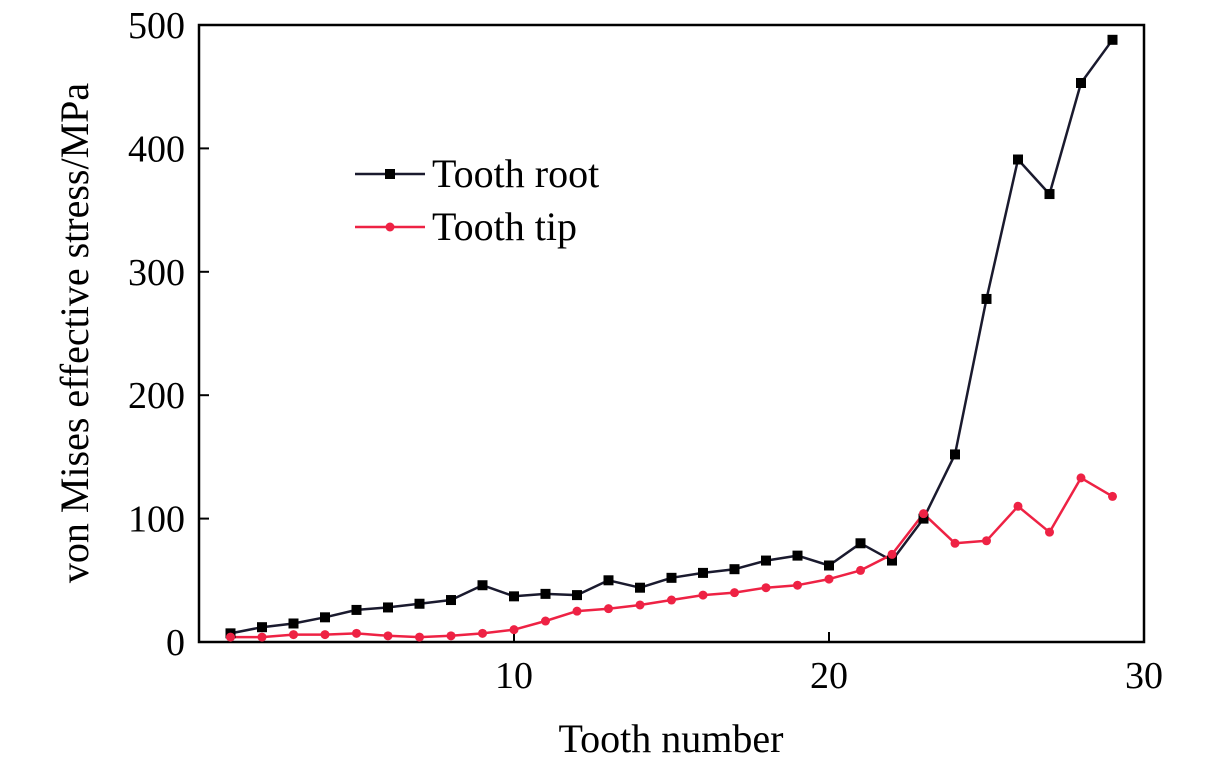  Describe the element at coordinates (1144, 676) in the screenshot. I see `x-tick-label: 30` at that location.